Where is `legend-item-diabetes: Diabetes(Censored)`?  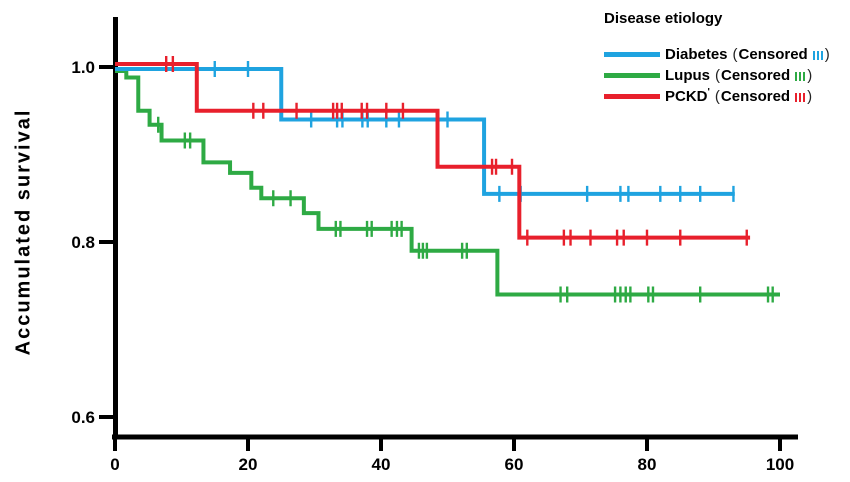 legend-item-diabetes: Diabetes(Censored) is located at coordinates (727, 54).